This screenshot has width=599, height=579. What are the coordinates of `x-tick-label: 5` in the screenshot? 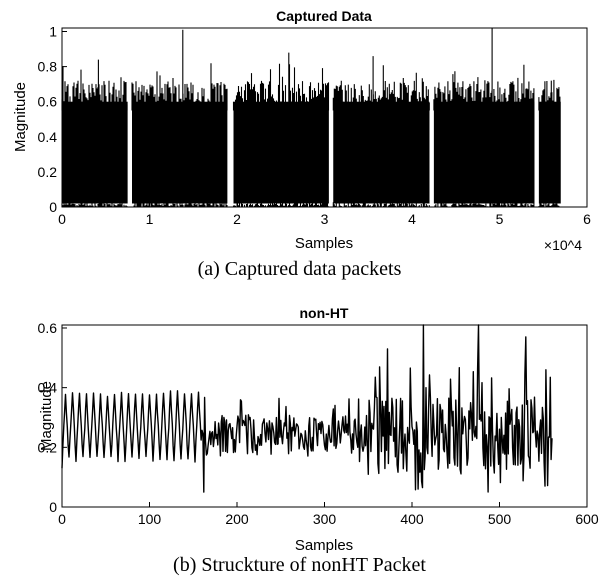 It's located at (500, 219).